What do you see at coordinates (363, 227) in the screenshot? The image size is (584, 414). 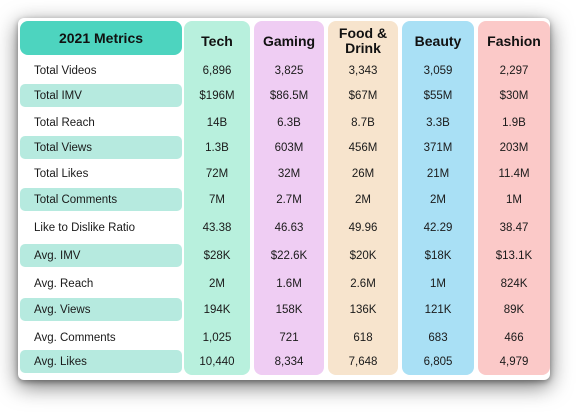 I see `cell-food-drink: 49.96` at bounding box center [363, 227].